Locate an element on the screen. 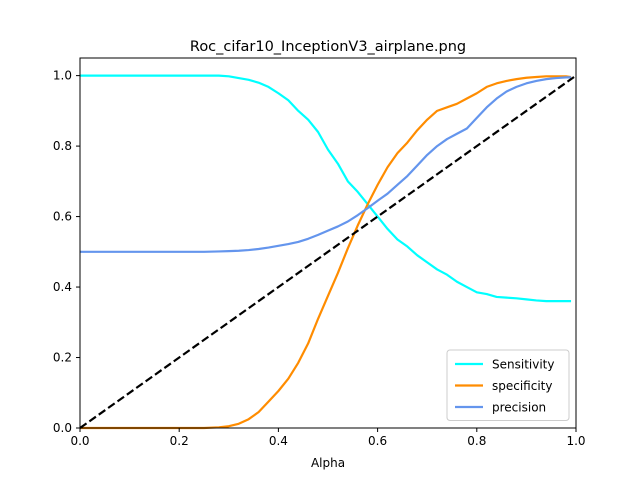  legend-label-specificity: specificity is located at coordinates (522, 386).